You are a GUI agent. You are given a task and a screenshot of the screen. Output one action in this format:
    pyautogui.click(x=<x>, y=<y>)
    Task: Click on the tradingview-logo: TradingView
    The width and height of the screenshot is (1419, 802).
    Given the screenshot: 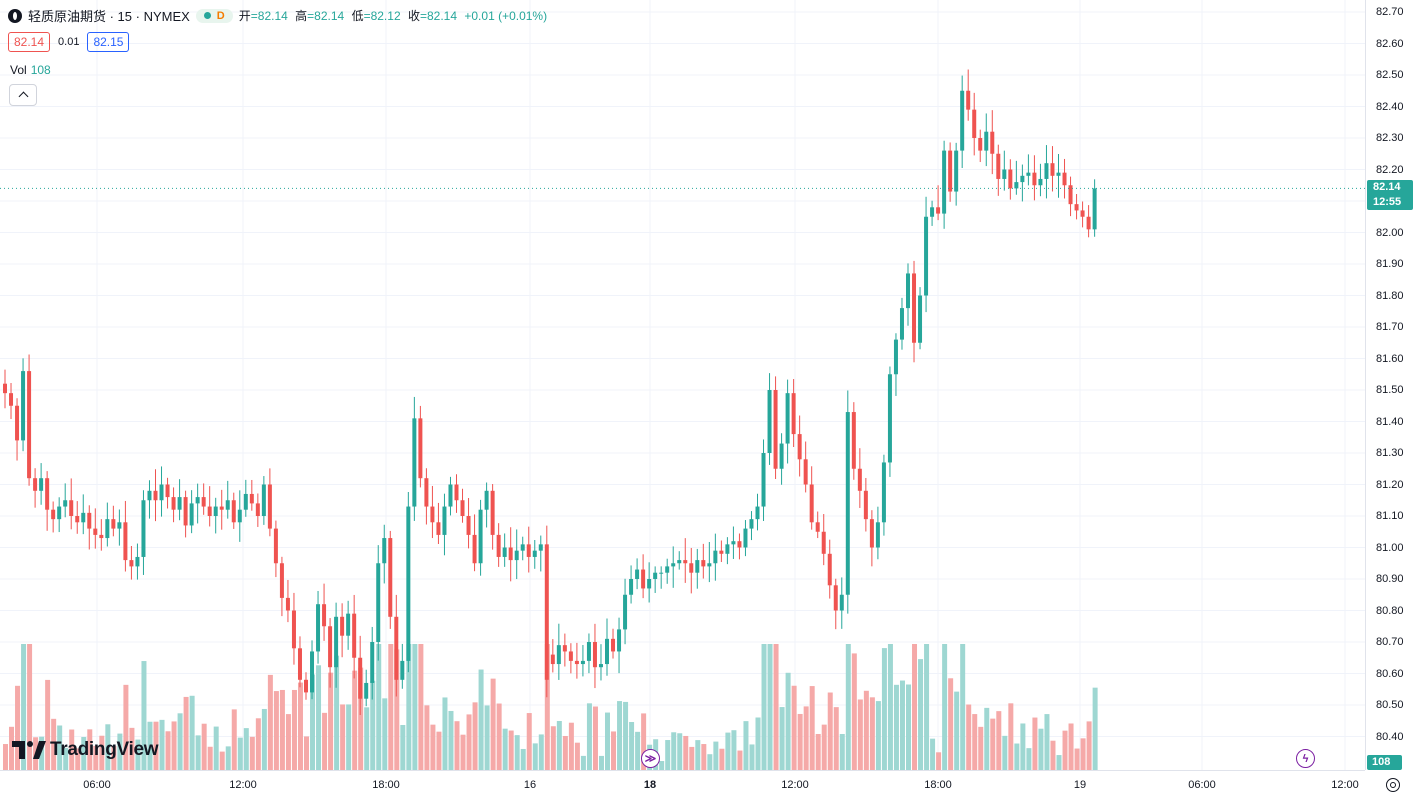 What is the action you would take?
    pyautogui.click(x=85, y=750)
    